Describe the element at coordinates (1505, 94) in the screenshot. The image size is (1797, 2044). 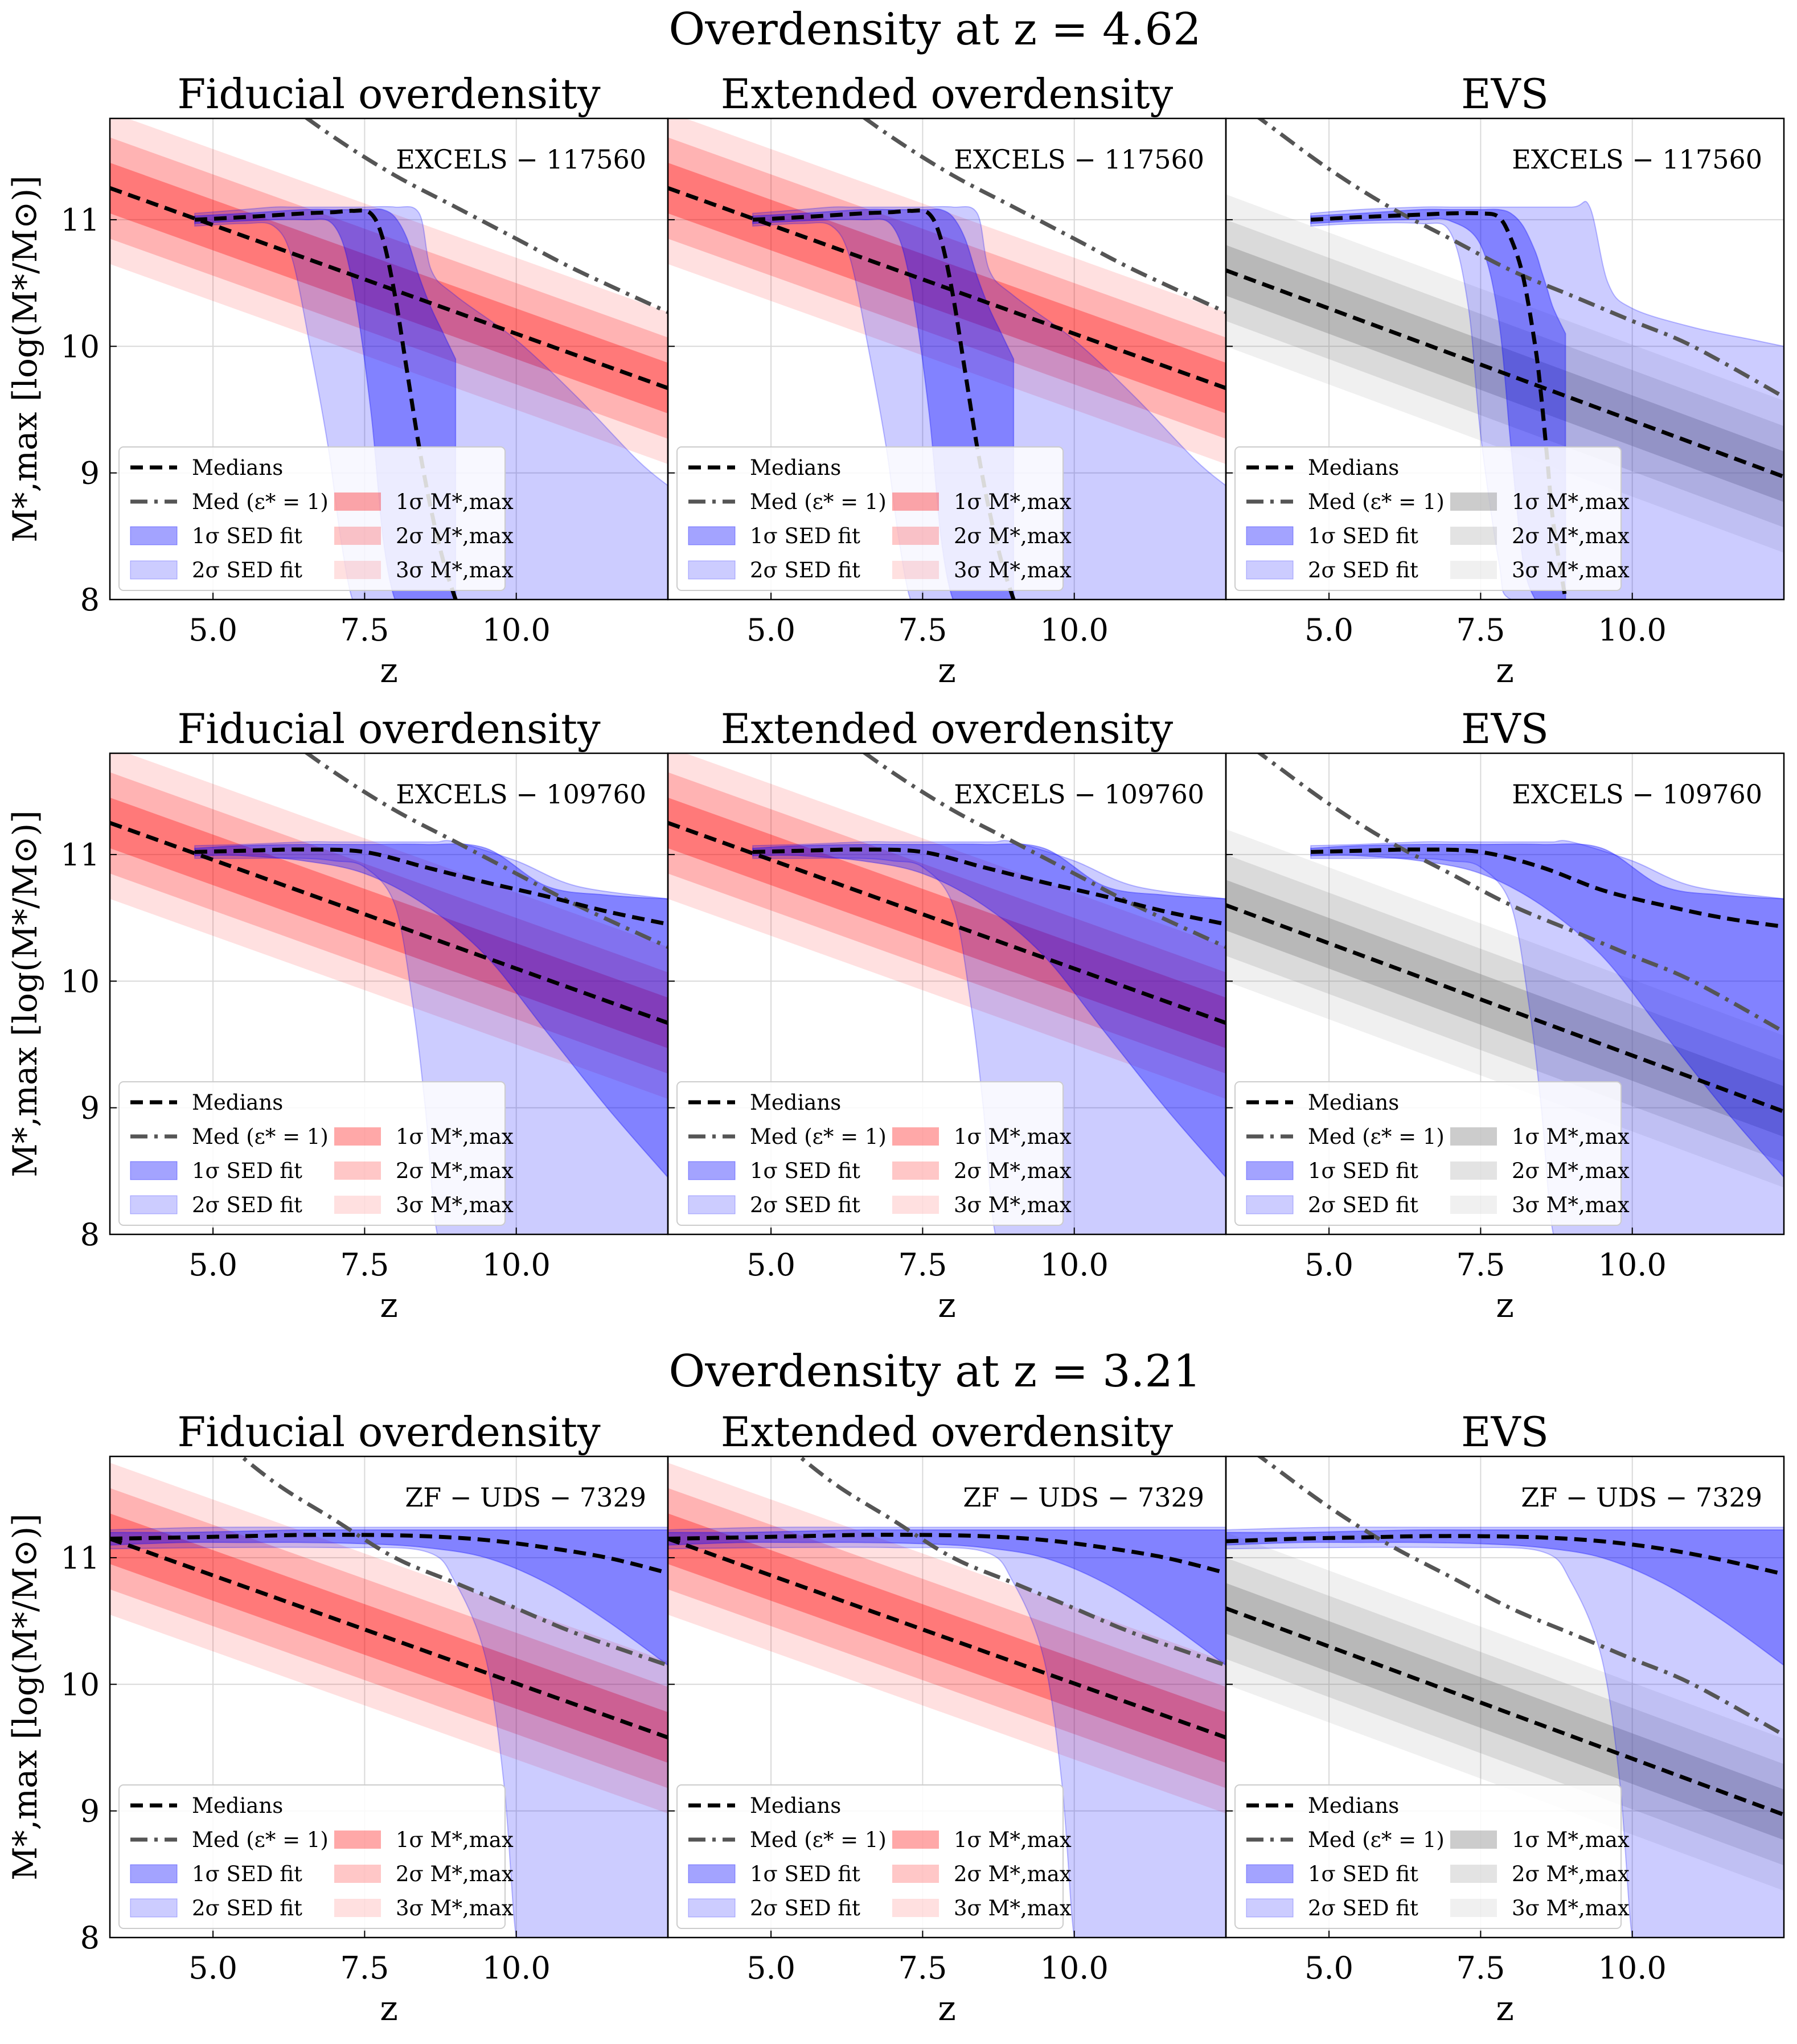
I see `panel-title: EVS` at that location.